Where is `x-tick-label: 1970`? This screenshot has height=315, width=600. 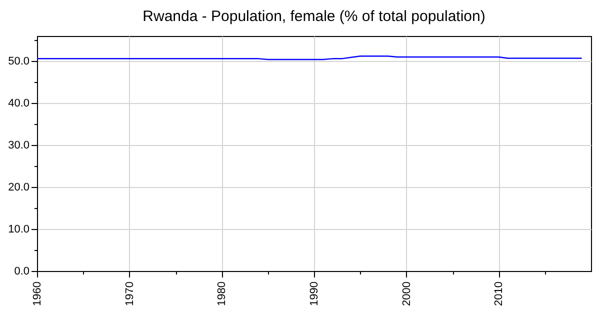
x-tick-label: 1970 is located at coordinates (130, 294).